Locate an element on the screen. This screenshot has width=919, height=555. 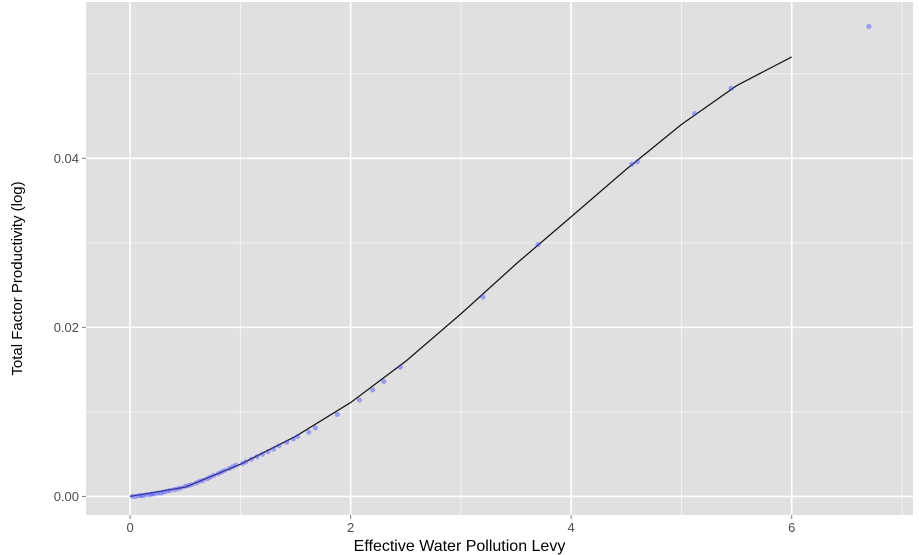
x-axis-title: Effective Water Pollution Levy is located at coordinates (460, 546).